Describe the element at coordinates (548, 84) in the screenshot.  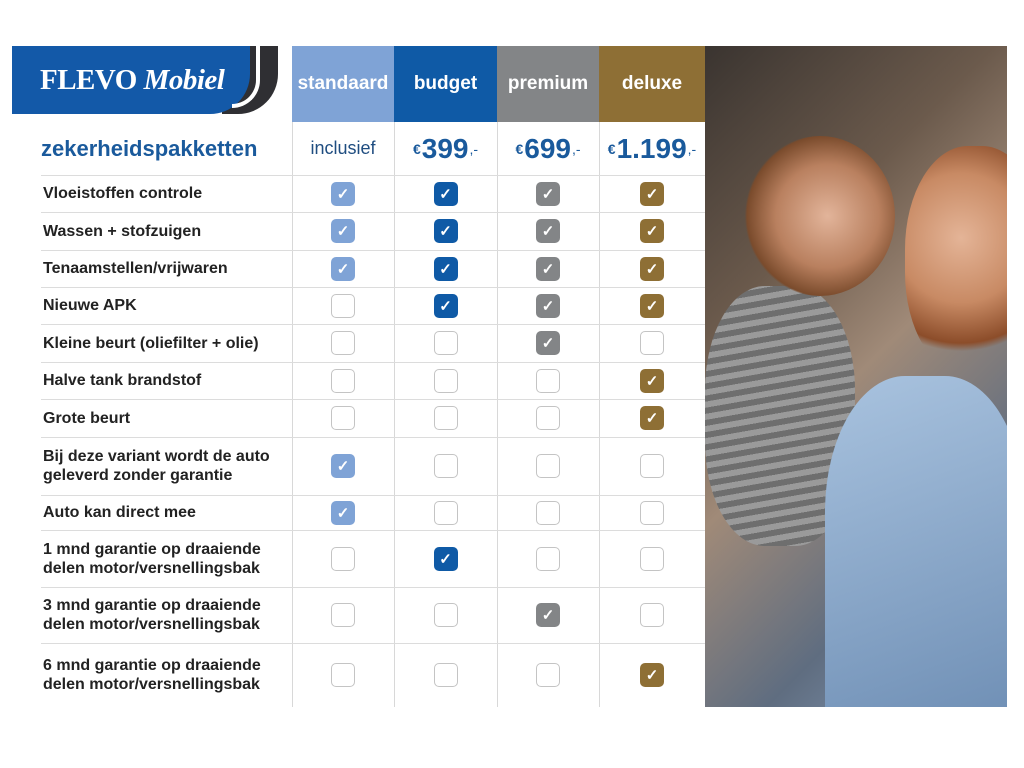
I see `package-header-premium: premium` at that location.